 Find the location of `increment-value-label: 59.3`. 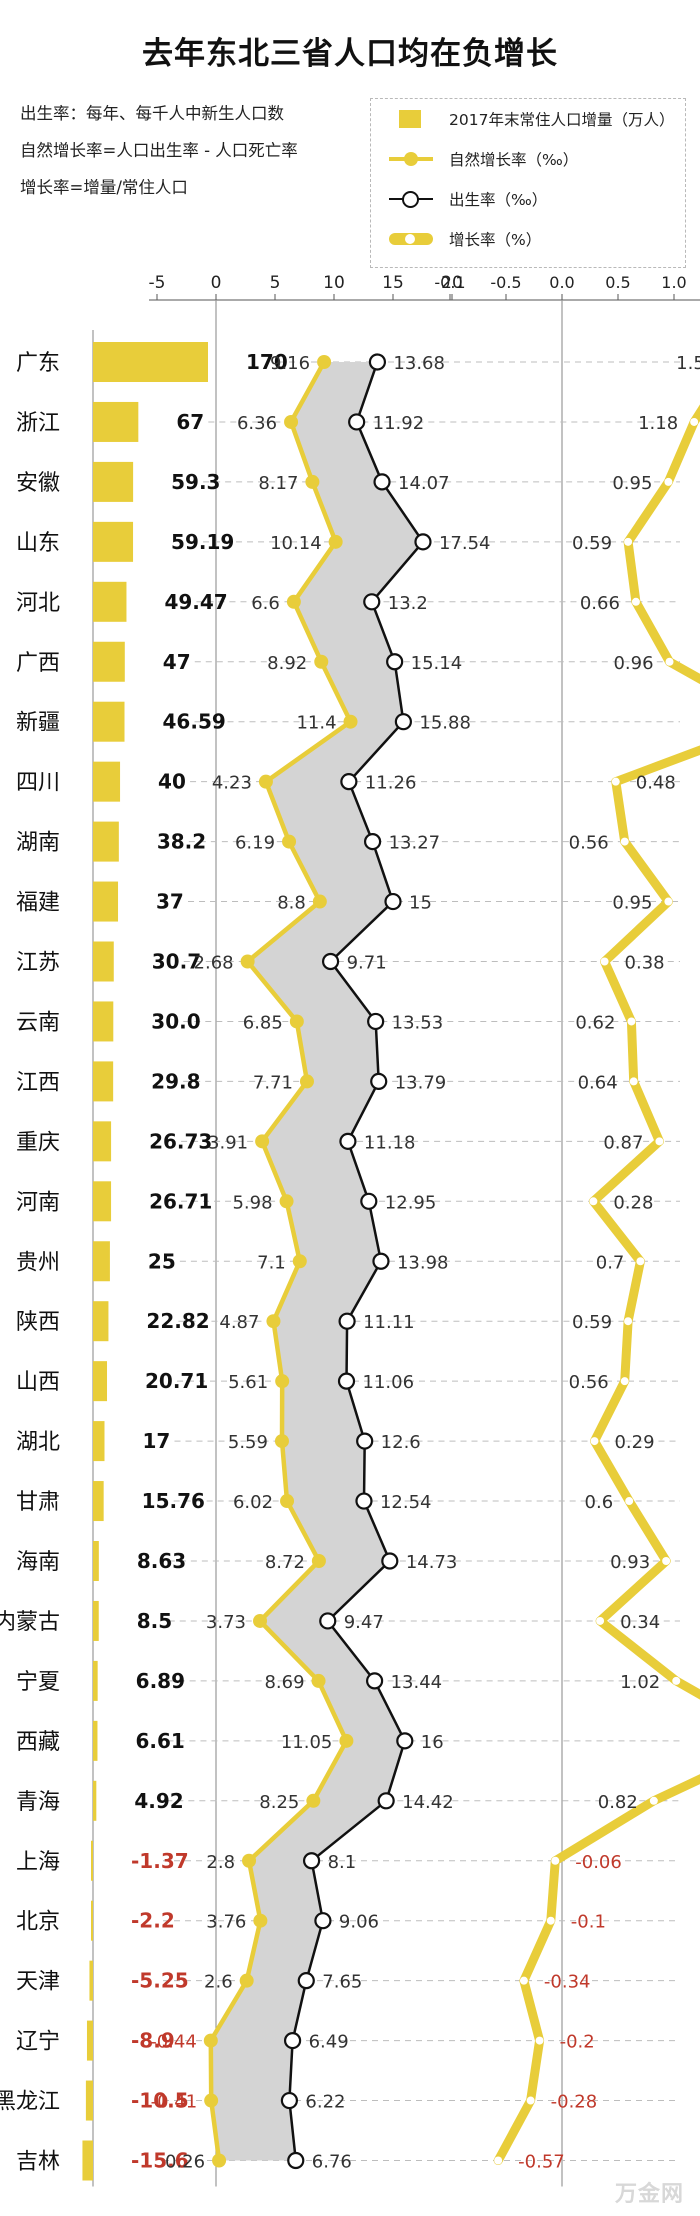

increment-value-label: 59.3 is located at coordinates (195, 482).